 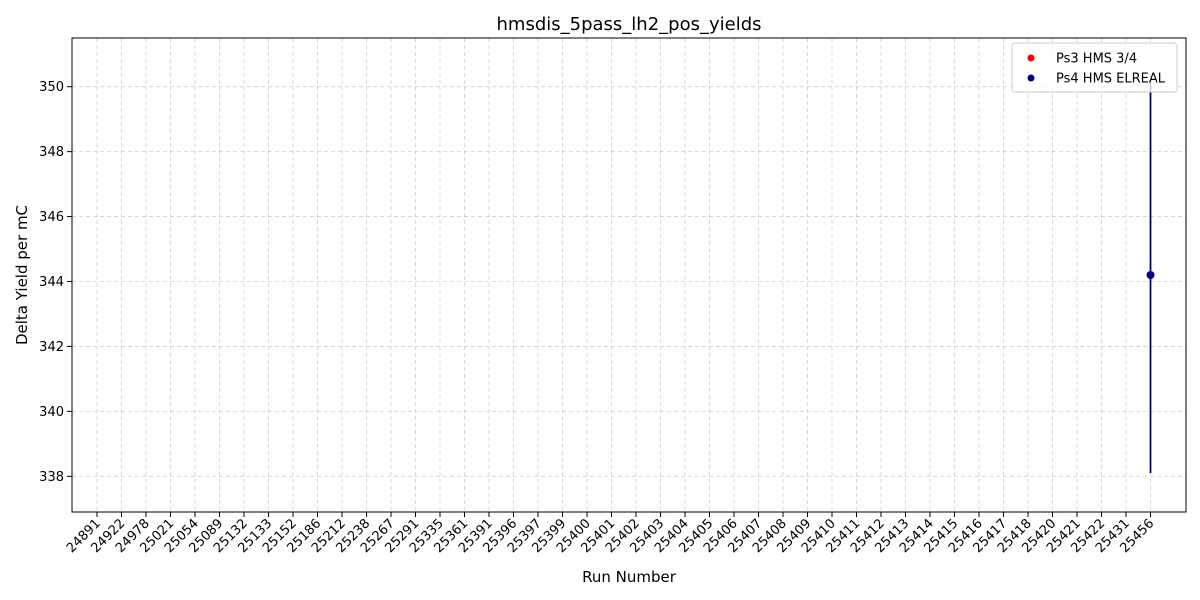 I want to click on y-axis-ticks: 338 340 342 344 346 348 350, so click(x=55, y=282).